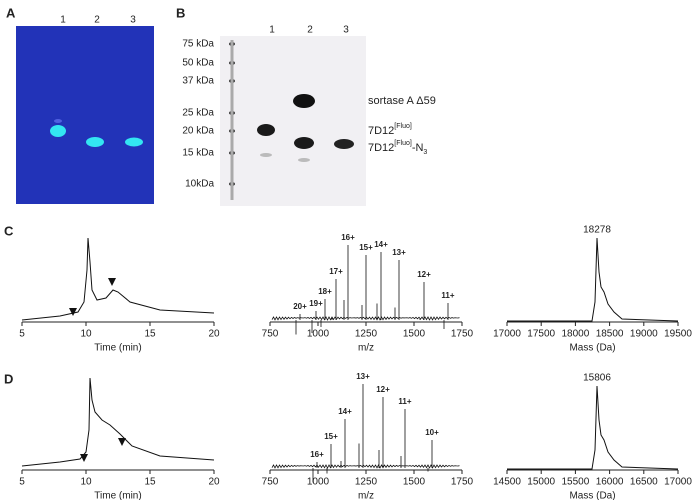 The height and width of the screenshot is (500, 694). What do you see at coordinates (8, 378) in the screenshot?
I see `panel-label: D` at bounding box center [8, 378].